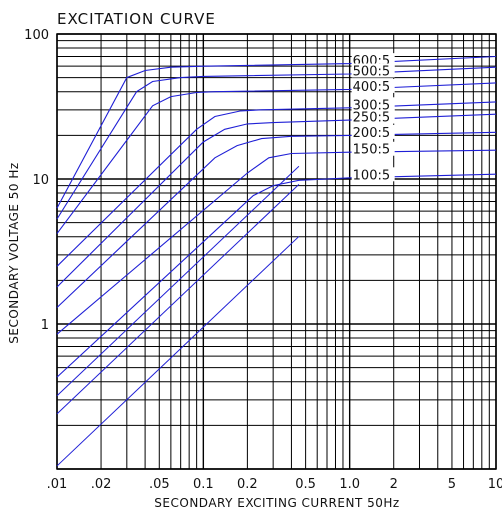  I want to click on series-label: 250:5, so click(371, 118).